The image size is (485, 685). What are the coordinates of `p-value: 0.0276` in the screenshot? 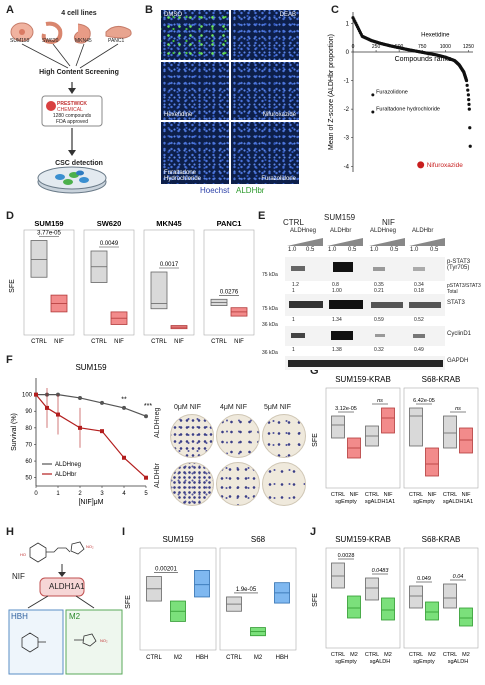 It's located at (229, 292).